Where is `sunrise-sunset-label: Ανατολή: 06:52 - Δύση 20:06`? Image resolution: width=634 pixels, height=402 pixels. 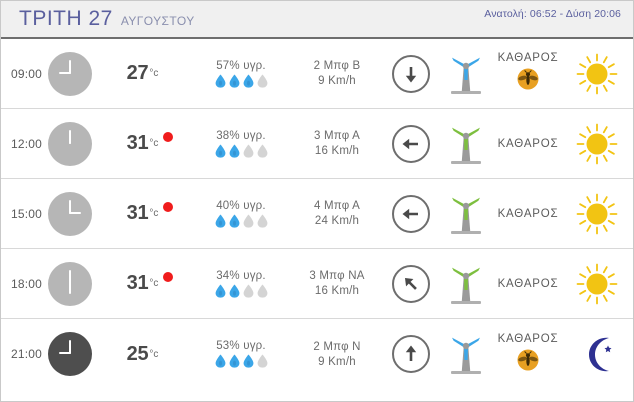
sunrise-sunset-label: Ανατολή: 06:52 - Δύση 20:06 is located at coordinates (552, 14).